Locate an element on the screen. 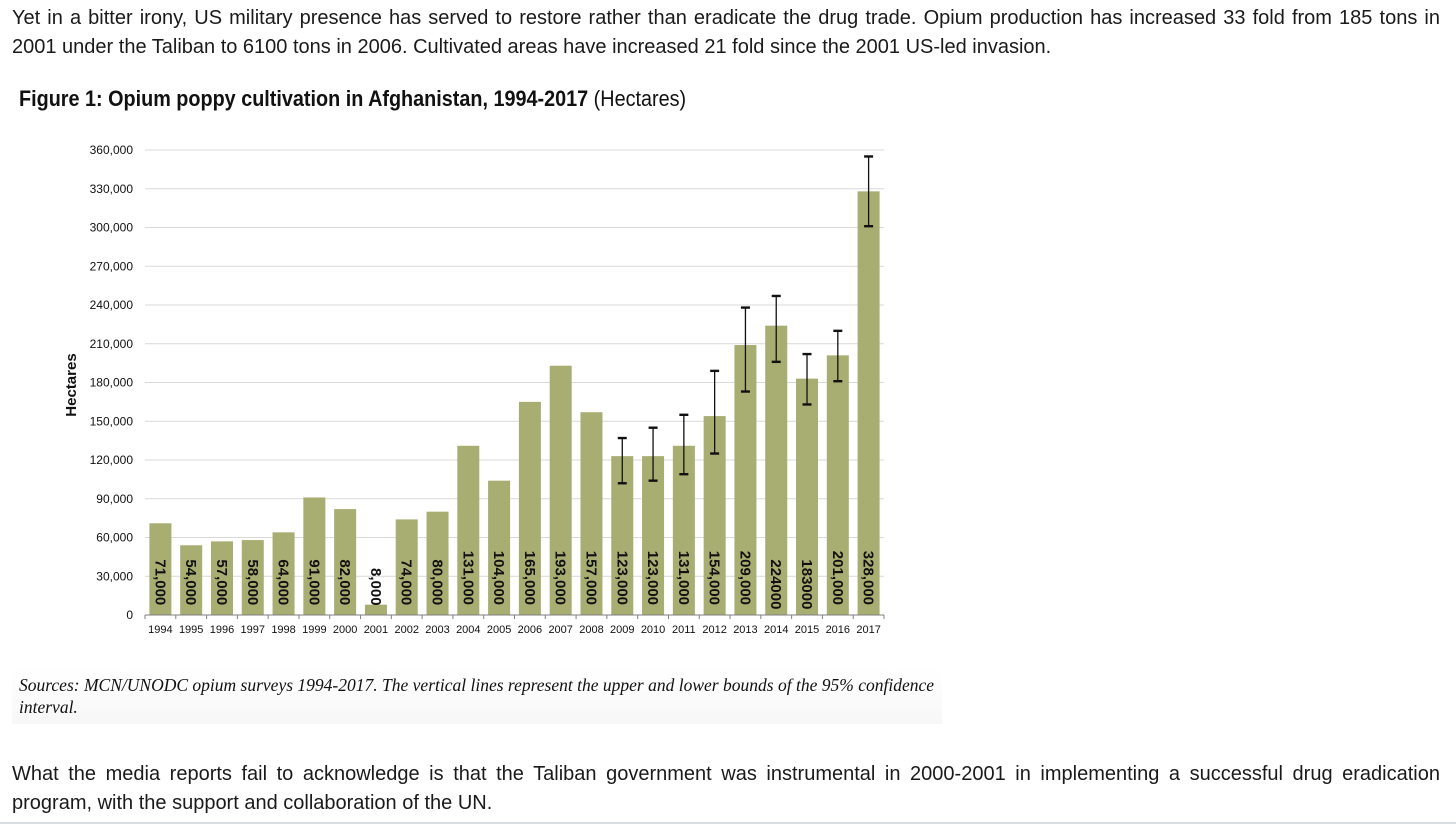  x-tick-label: 2016 is located at coordinates (838, 630).